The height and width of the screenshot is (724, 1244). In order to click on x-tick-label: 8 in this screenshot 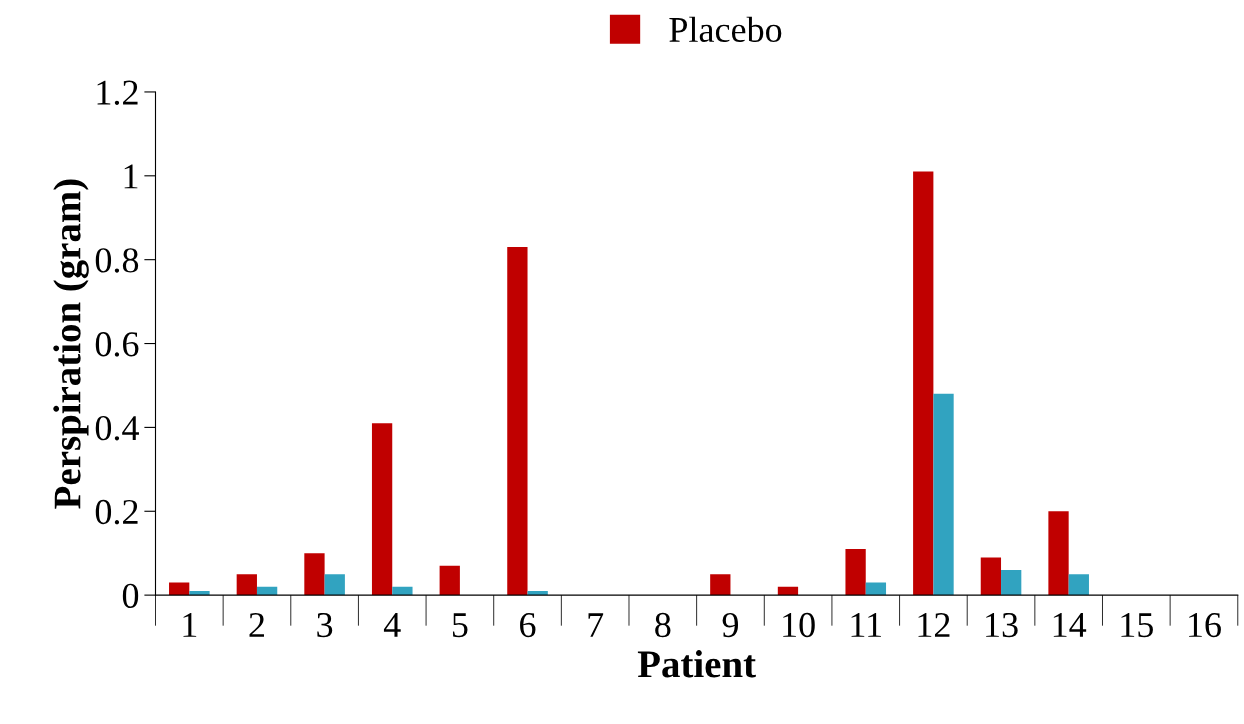, I will do `click(663, 625)`.